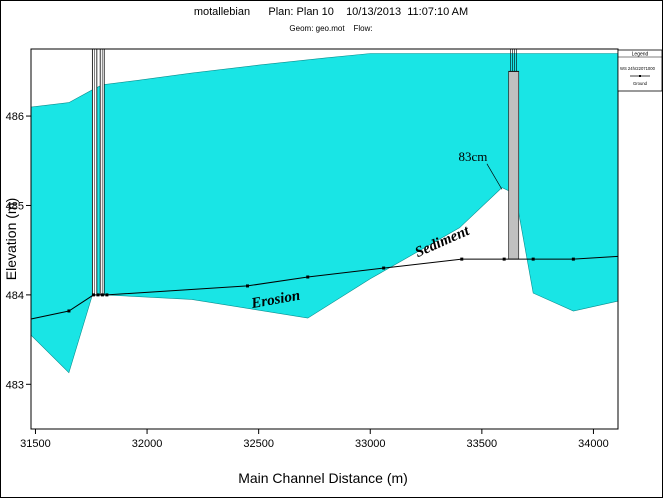 The height and width of the screenshot is (498, 663). I want to click on annotation-83cm-leader, so click(494, 176).